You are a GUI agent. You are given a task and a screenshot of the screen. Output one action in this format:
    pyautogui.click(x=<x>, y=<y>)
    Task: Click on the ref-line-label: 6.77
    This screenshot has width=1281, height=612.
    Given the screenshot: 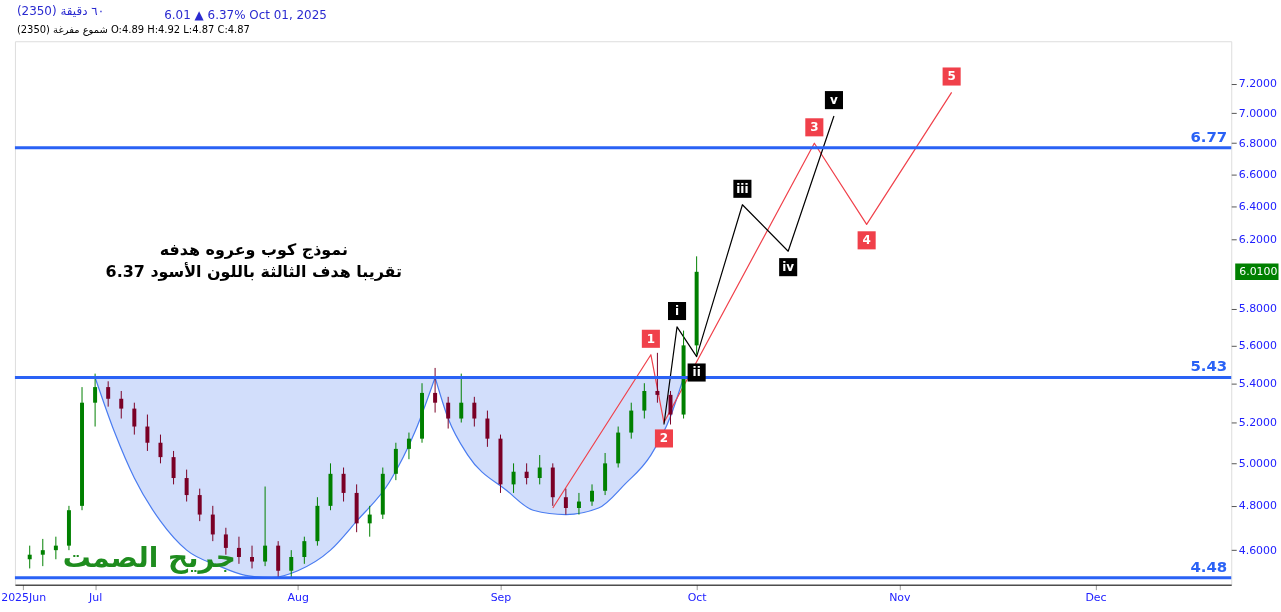 What is the action you would take?
    pyautogui.click(x=1209, y=136)
    